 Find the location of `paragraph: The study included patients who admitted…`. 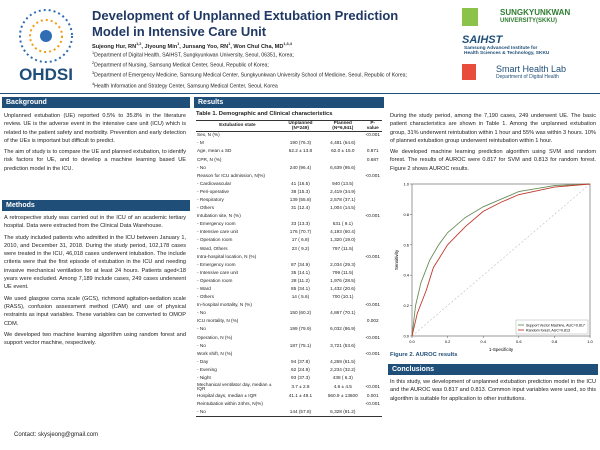

paragraph: The study included patients who admitted… is located at coordinates (95, 262).